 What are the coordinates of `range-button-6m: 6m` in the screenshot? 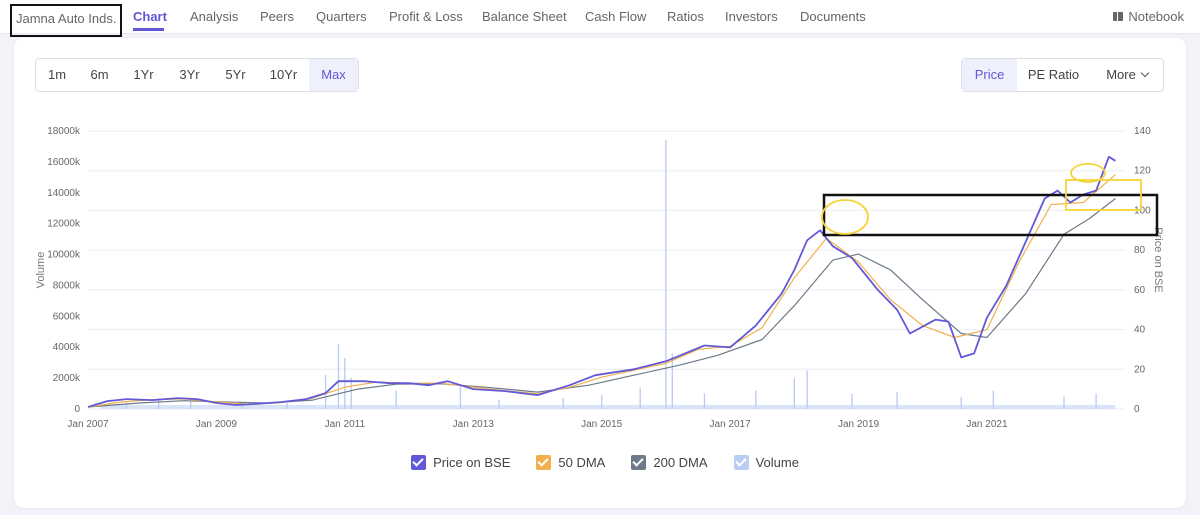 It's located at (99, 74).